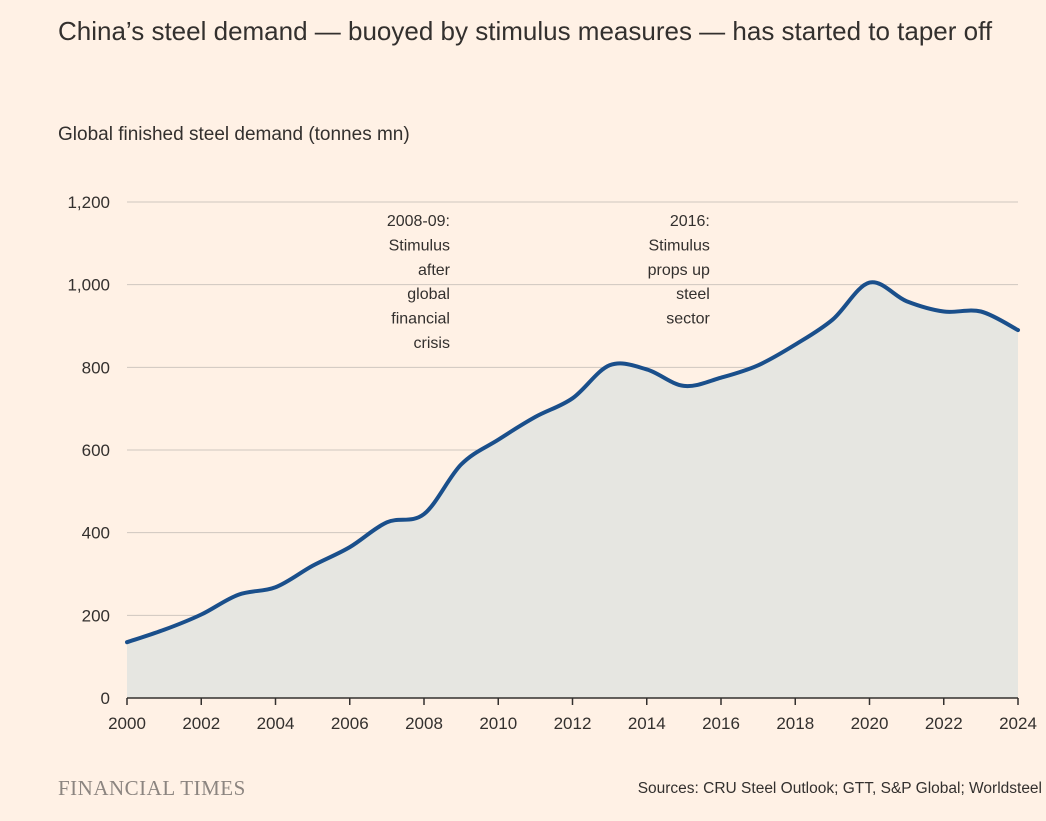 The width and height of the screenshot is (1046, 821). I want to click on y-tick-label: 1,200, so click(88, 202).